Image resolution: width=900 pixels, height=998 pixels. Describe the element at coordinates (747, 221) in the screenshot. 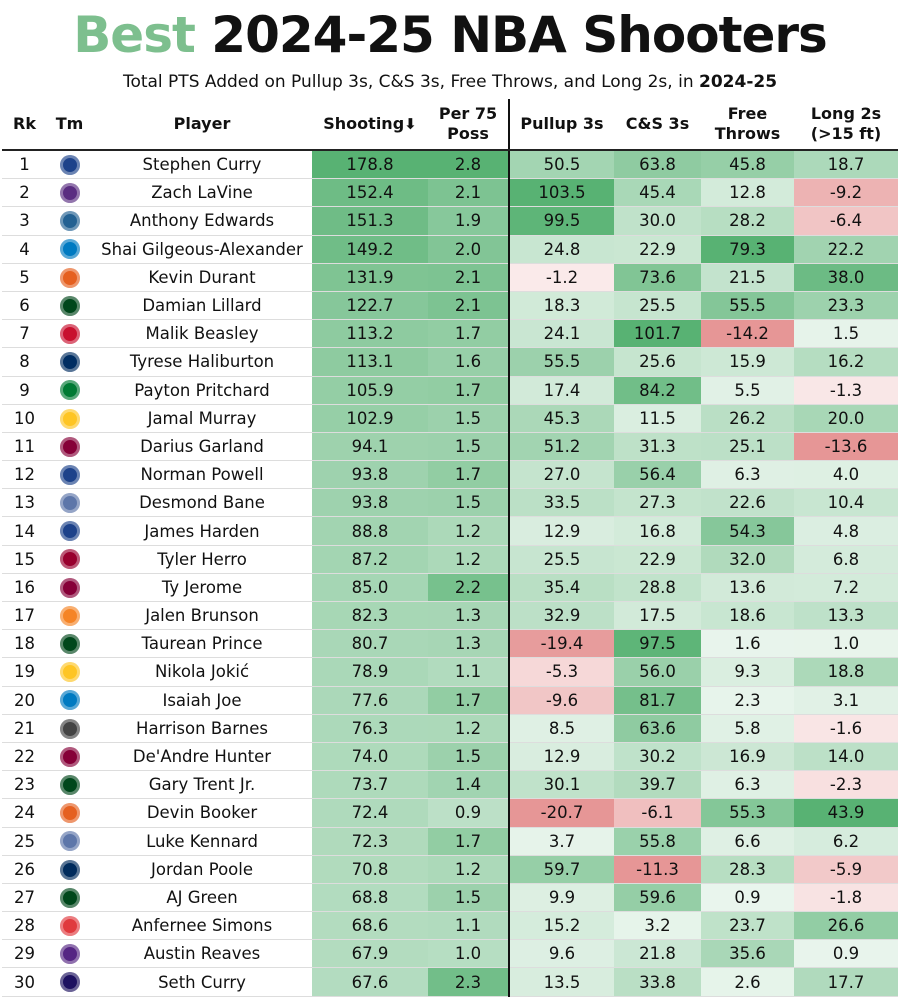

I see `stat-cell: 28.2` at that location.